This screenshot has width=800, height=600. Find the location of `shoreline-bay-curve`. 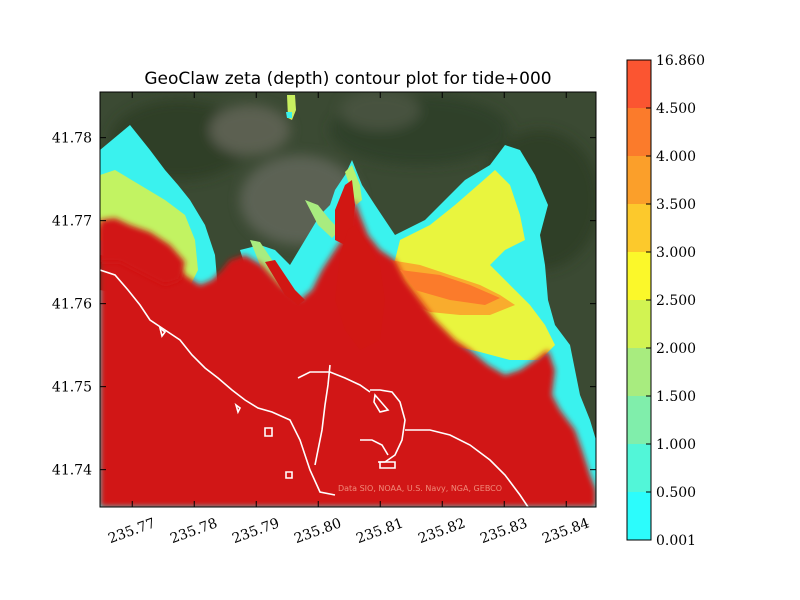

shoreline-bay-curve is located at coordinates (467, 468).